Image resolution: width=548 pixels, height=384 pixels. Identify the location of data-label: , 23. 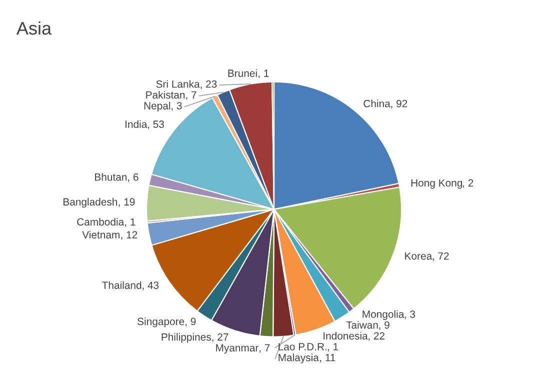
(208, 85).